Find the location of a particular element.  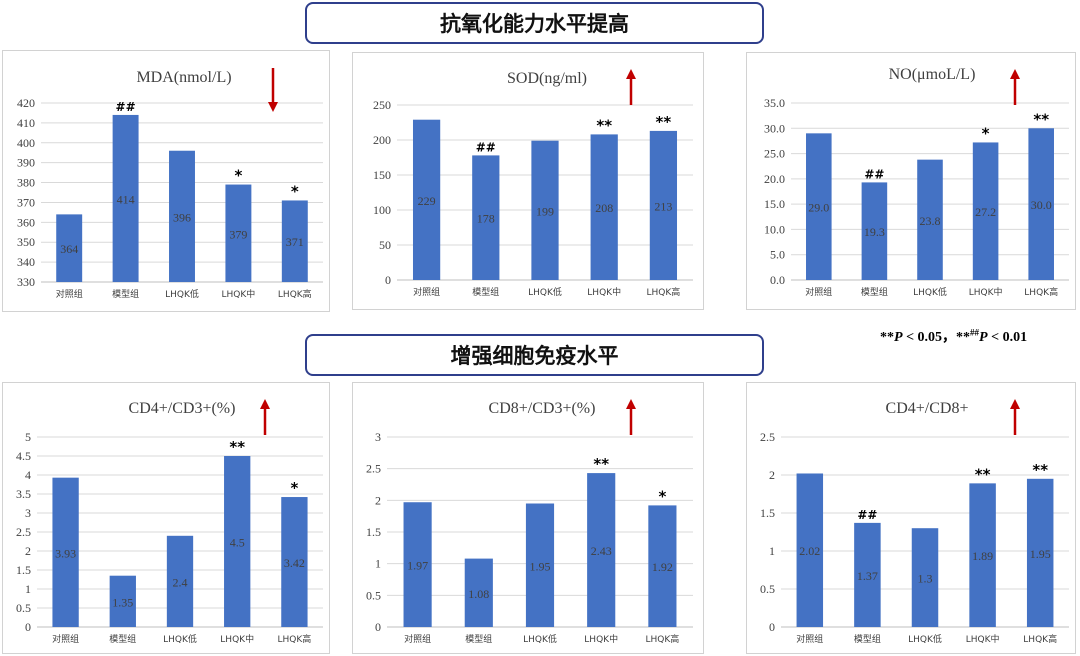

significance-mark: * is located at coordinates (295, 191).